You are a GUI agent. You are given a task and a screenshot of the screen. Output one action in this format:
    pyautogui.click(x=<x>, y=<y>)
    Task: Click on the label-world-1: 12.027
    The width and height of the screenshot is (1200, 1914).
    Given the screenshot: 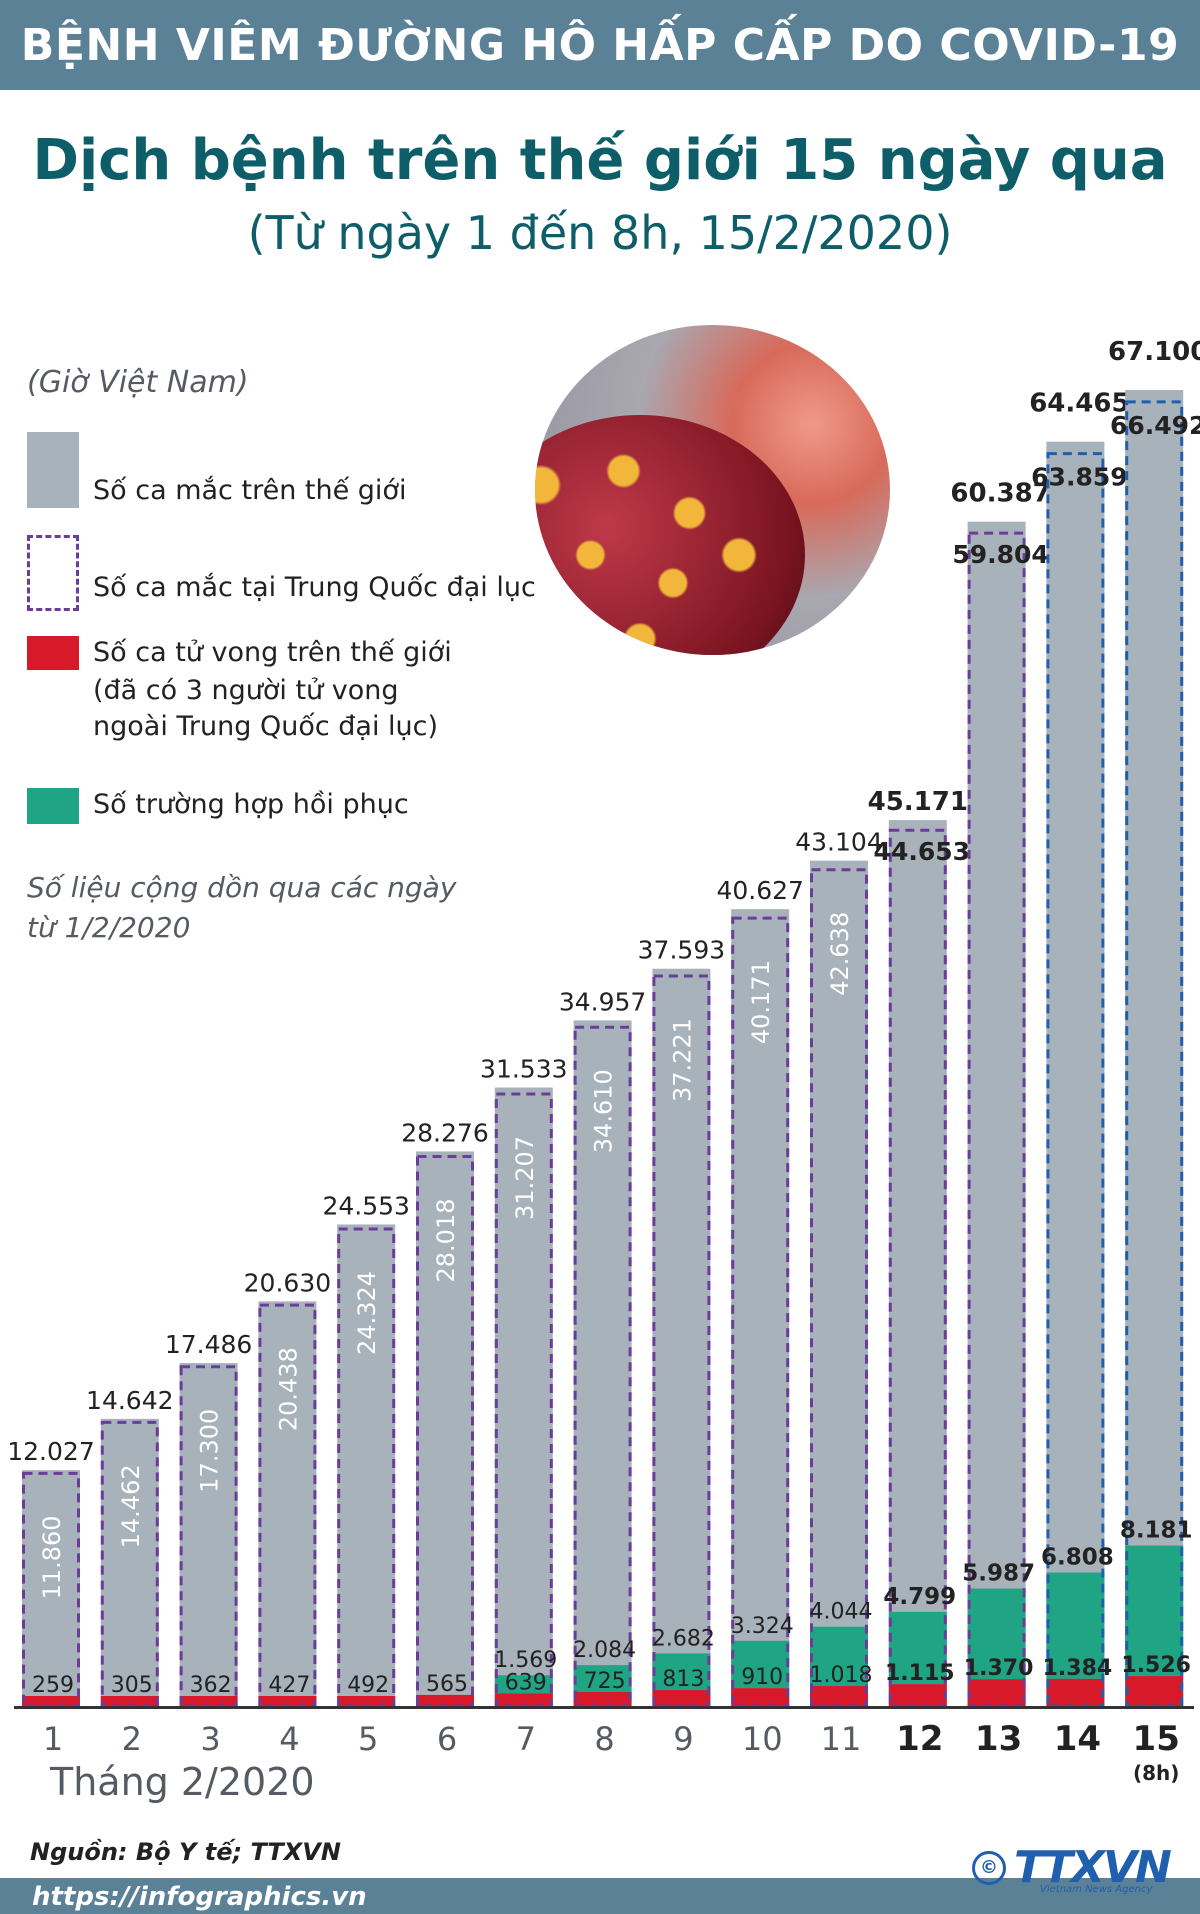 What is the action you would take?
    pyautogui.click(x=50, y=1451)
    